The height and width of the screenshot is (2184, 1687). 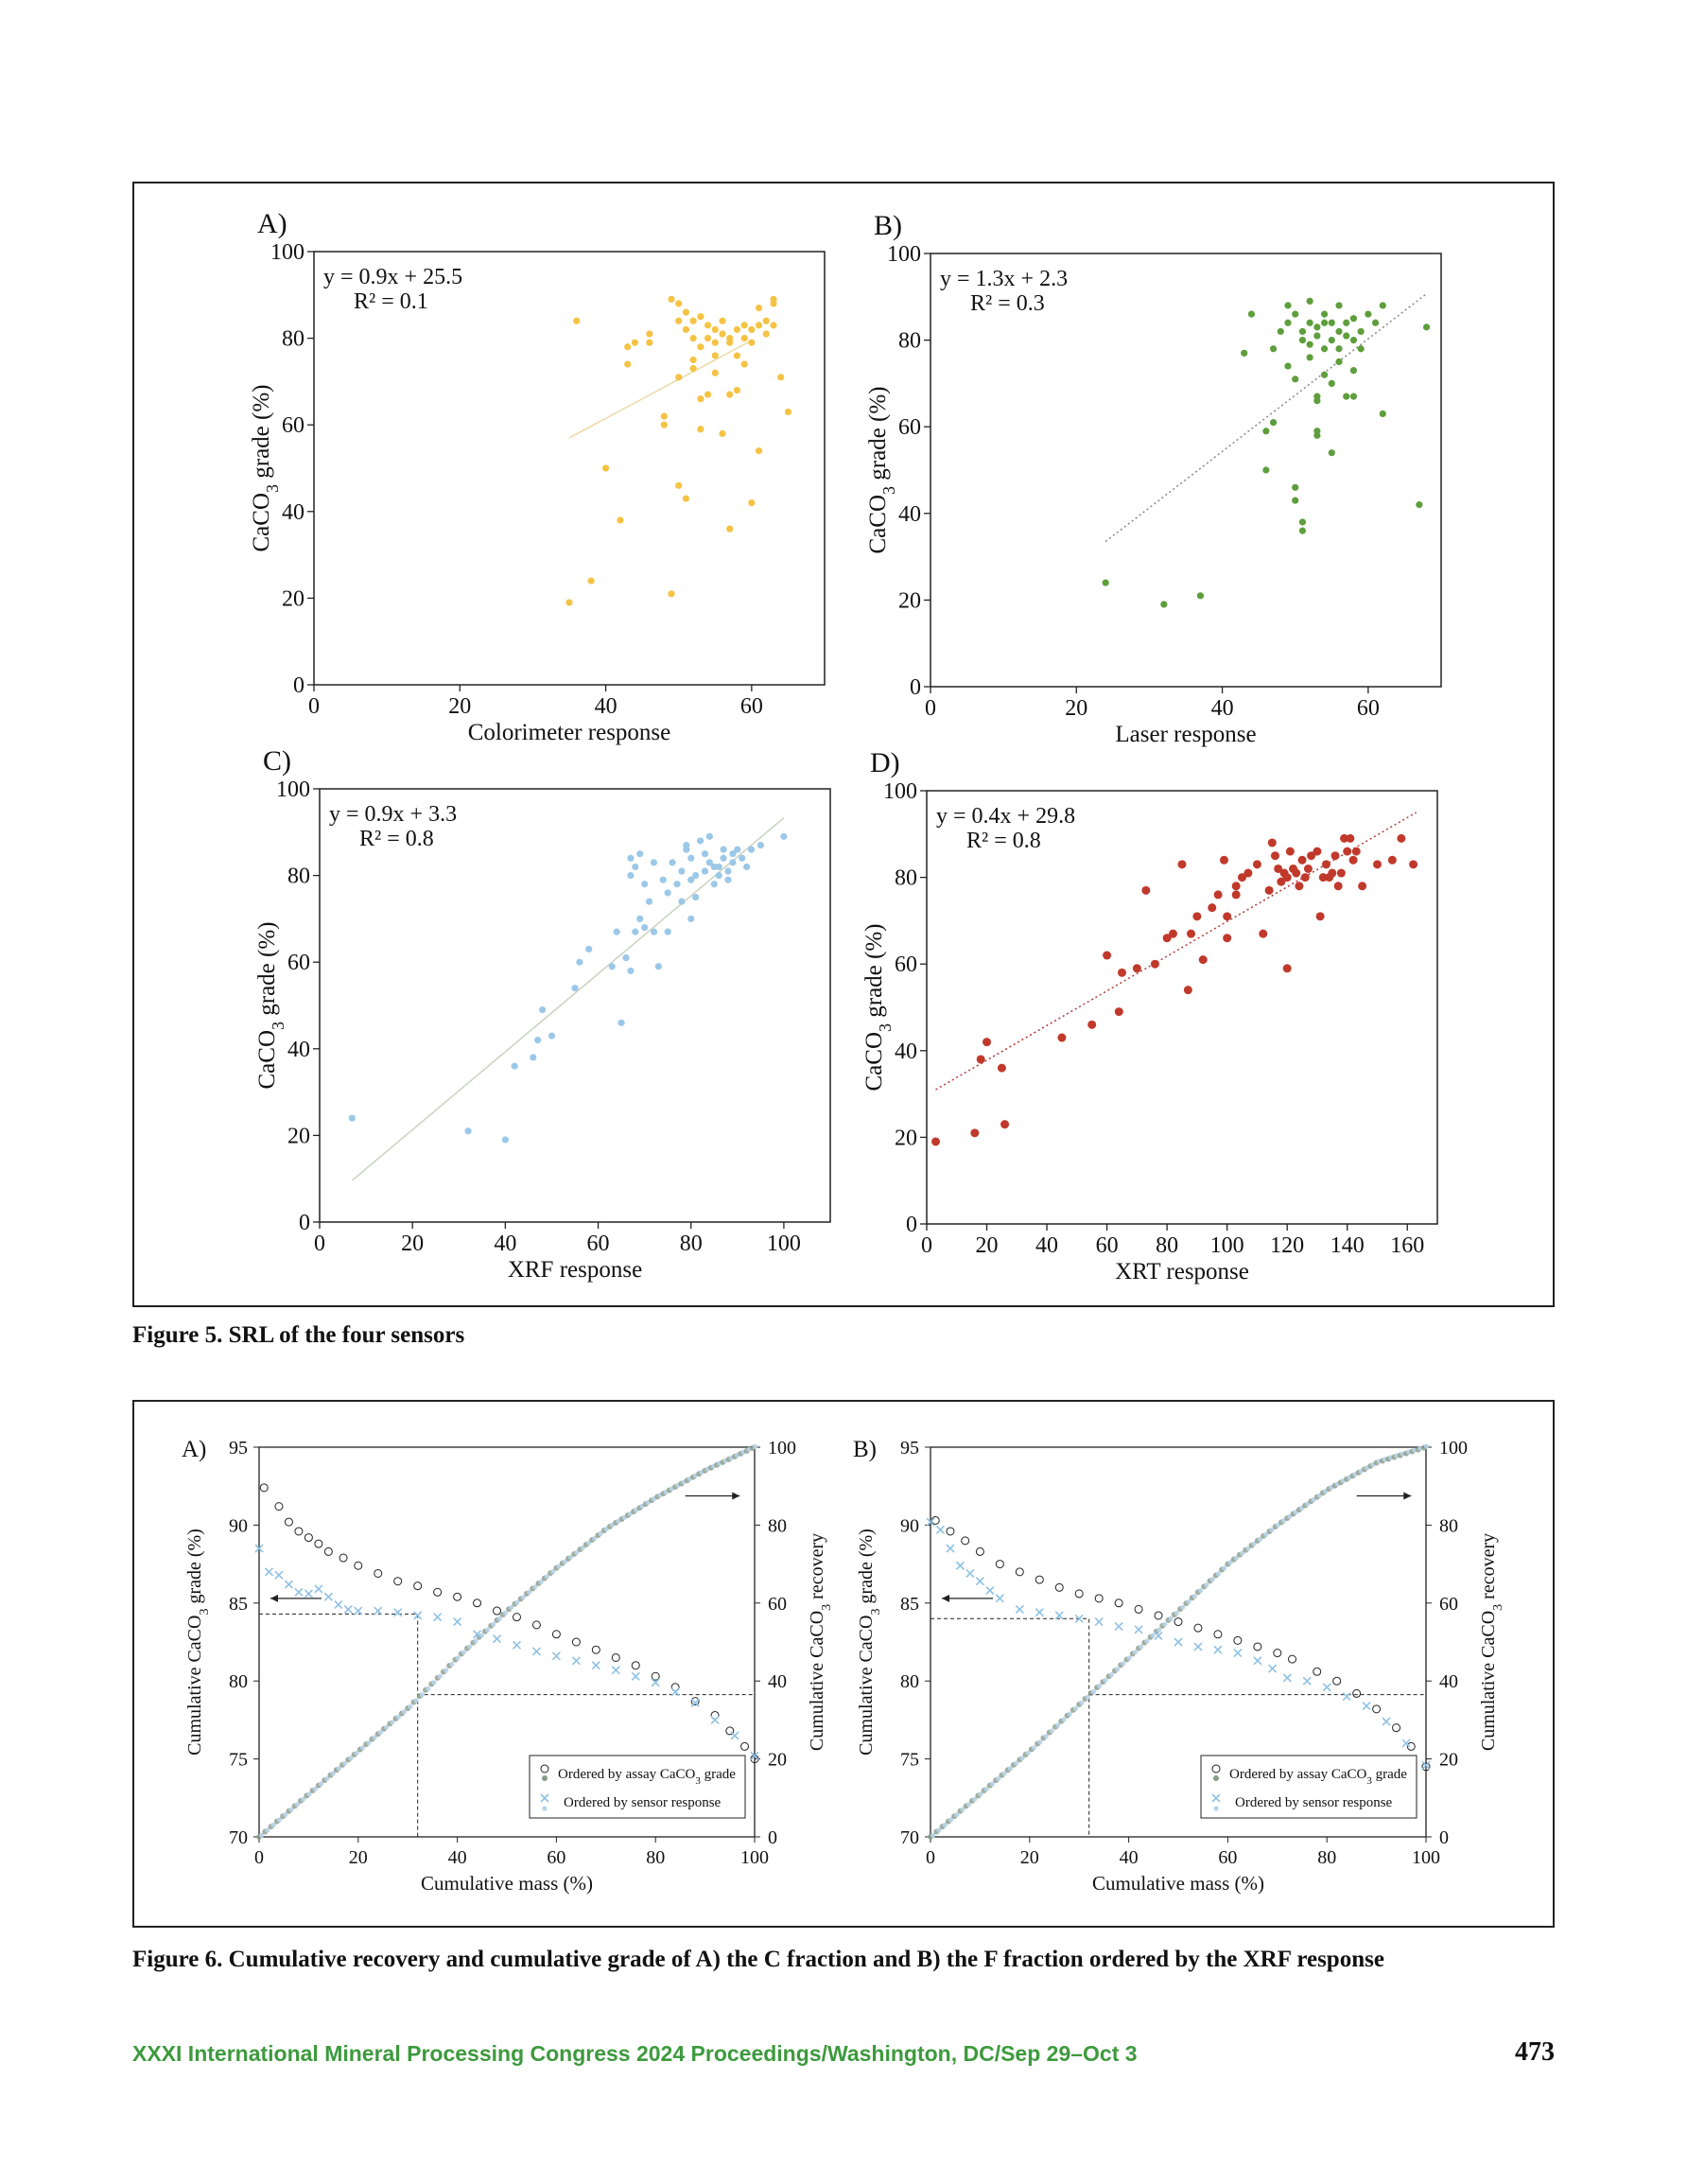 What do you see at coordinates (1347, 1245) in the screenshot?
I see `x-tick-label: 140` at bounding box center [1347, 1245].